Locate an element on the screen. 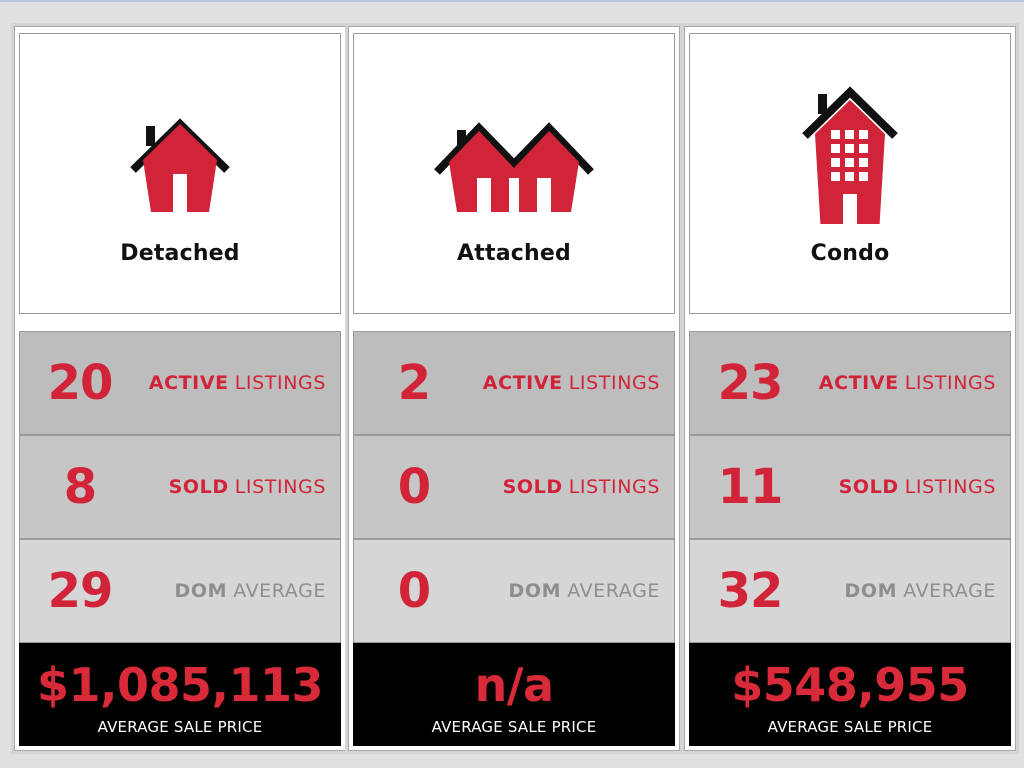 Image resolution: width=1024 pixels, height=768 pixels. average-sale-price-value: $1,085,113 is located at coordinates (180, 685).